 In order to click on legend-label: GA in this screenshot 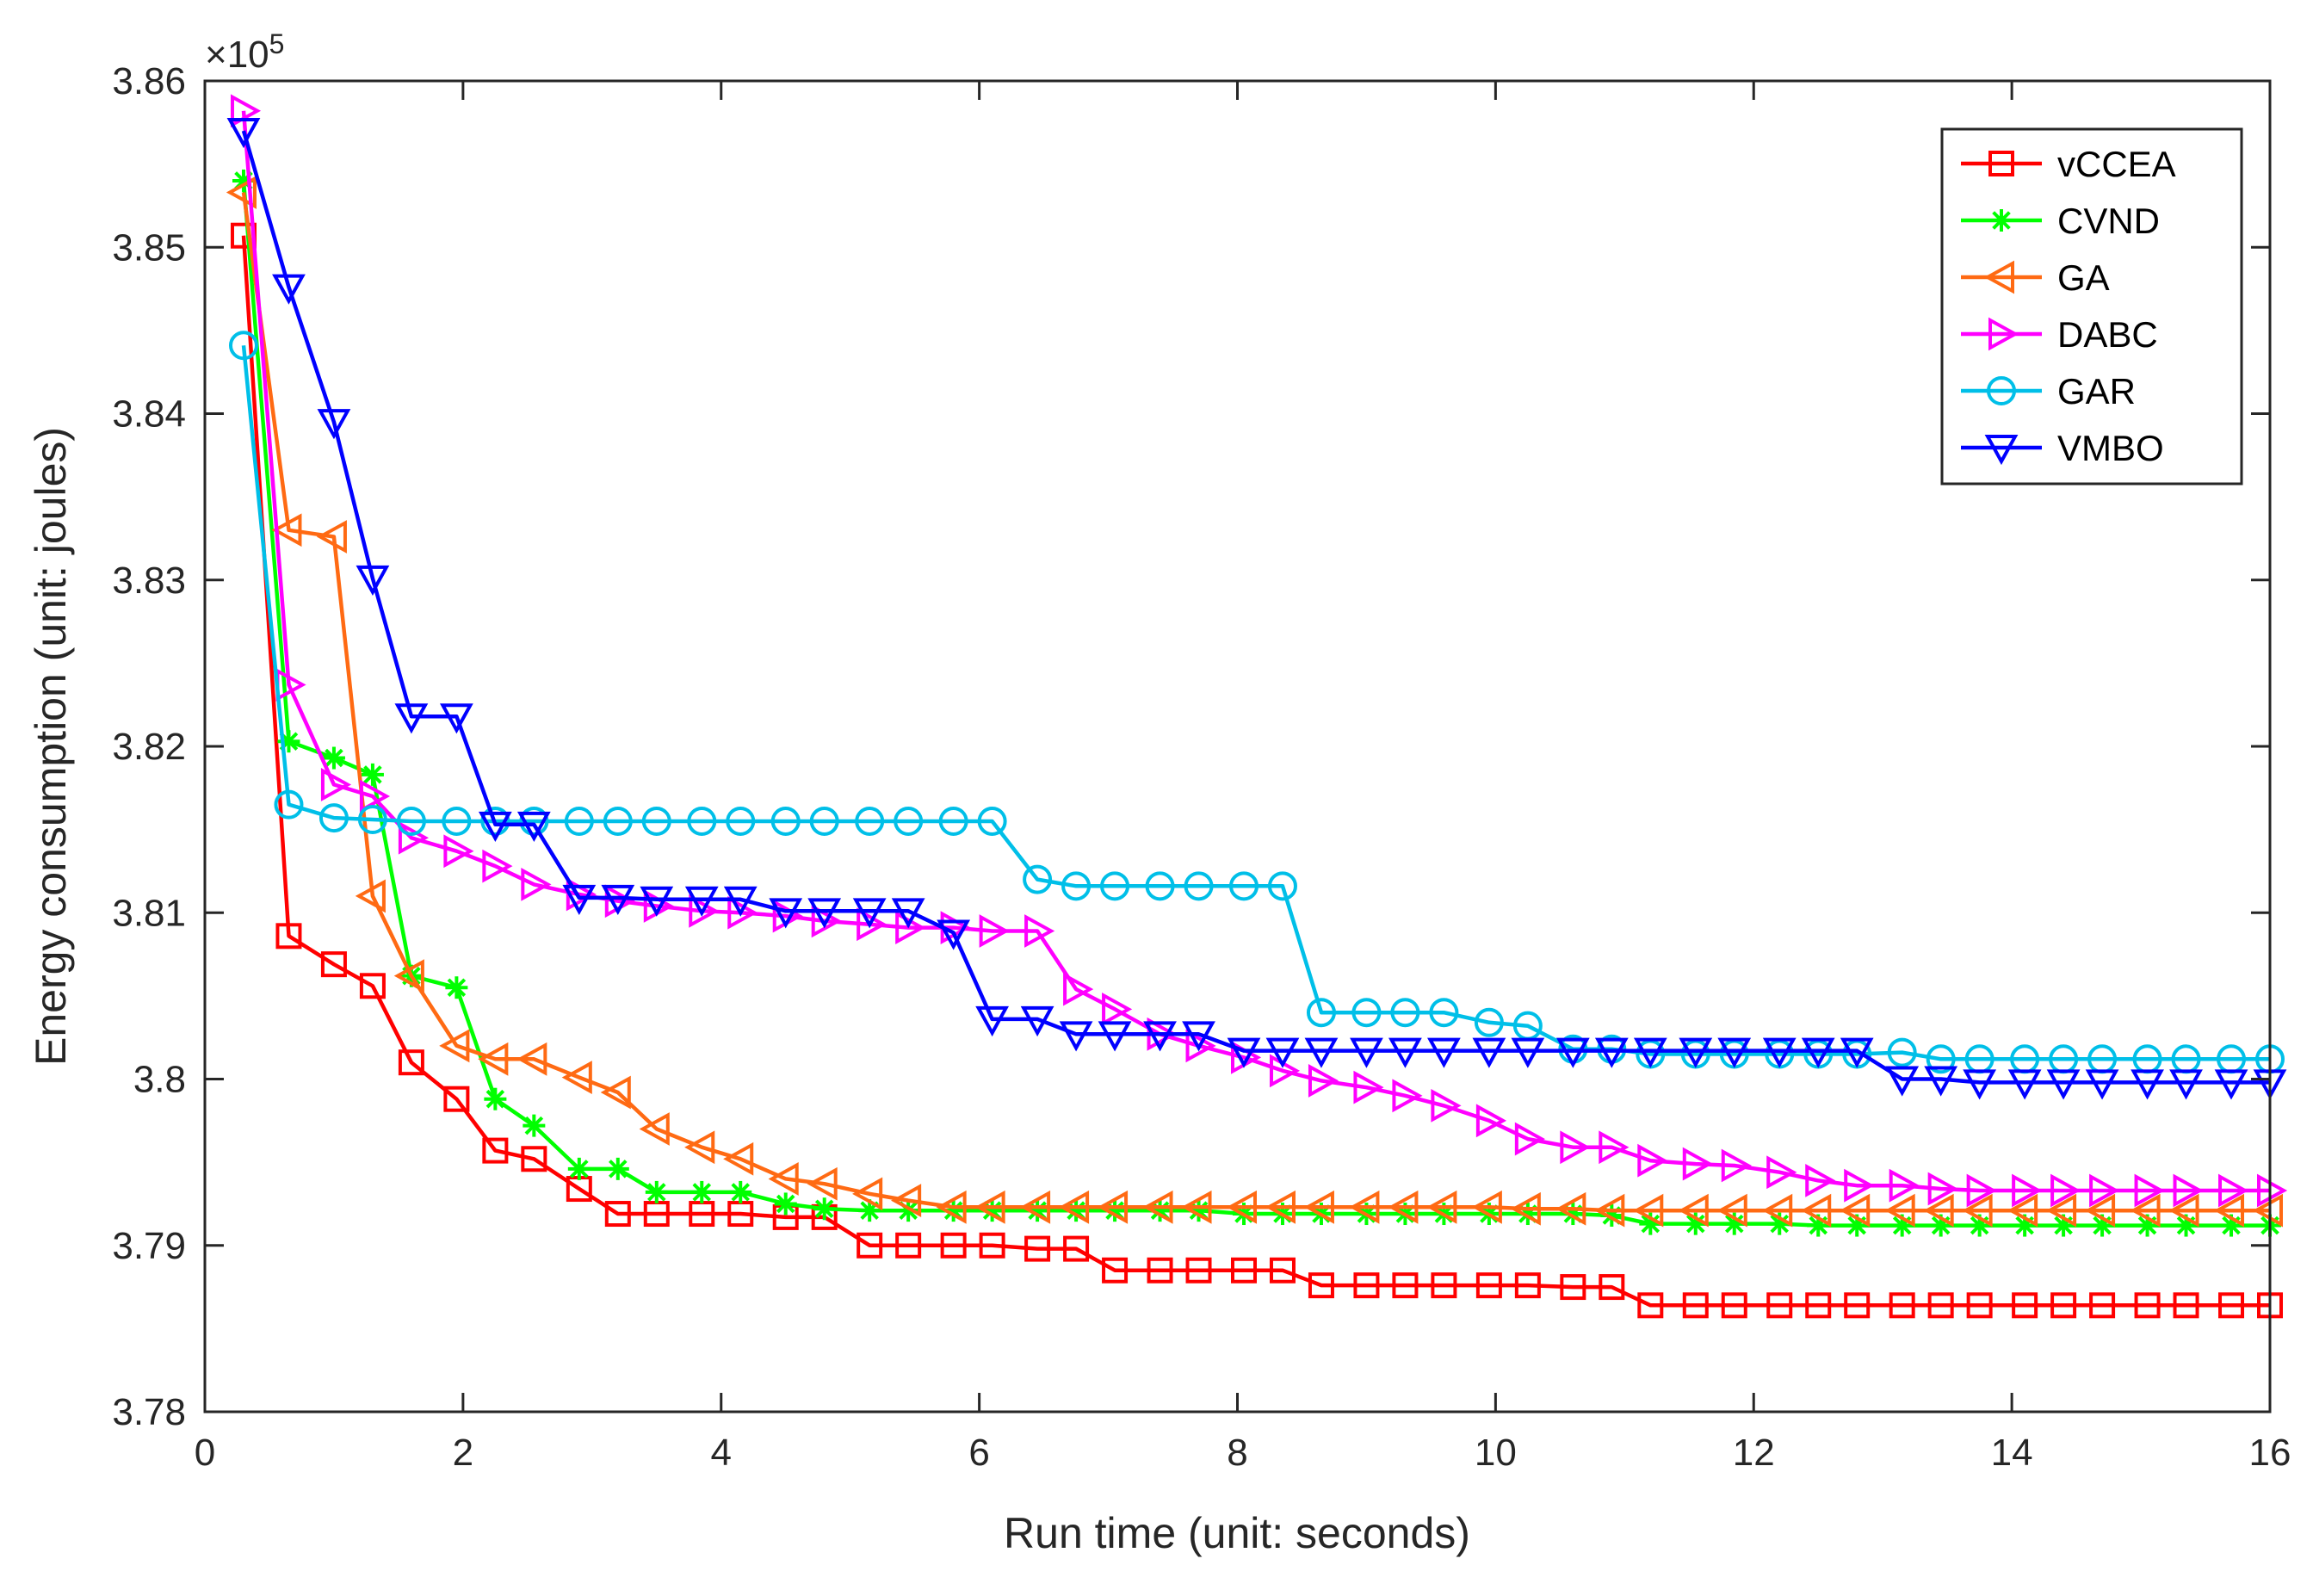, I will do `click(2084, 277)`.